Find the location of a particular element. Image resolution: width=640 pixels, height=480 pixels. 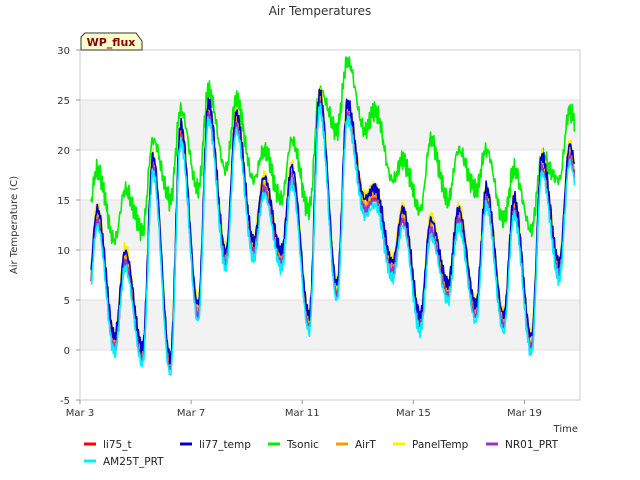

legend-item: PanelTemp is located at coordinates (431, 445).